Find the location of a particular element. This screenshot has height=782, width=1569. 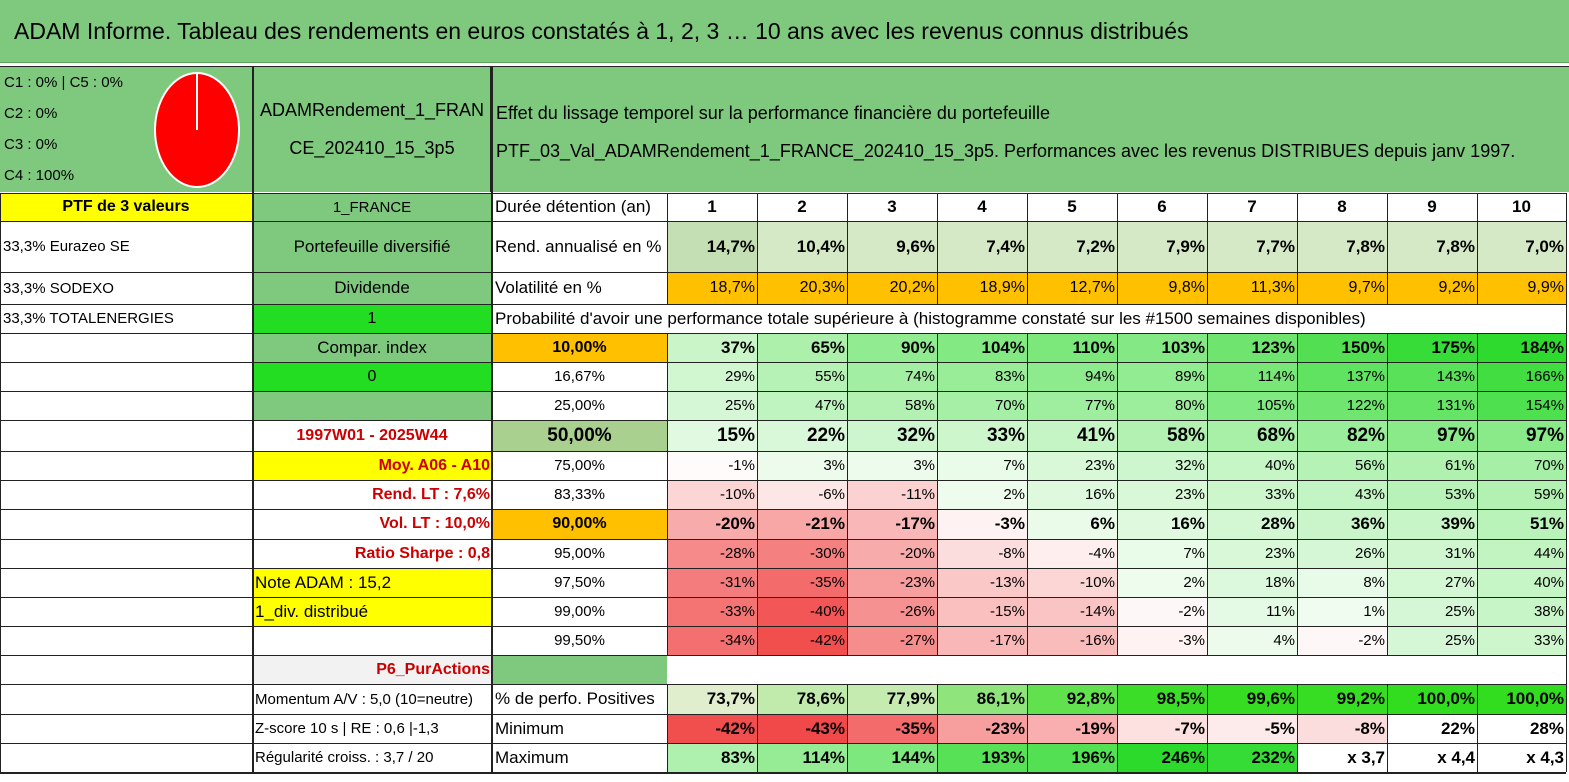

zscore-label: Z-score 10 s | RE : 0,6 |-1,3 is located at coordinates (347, 728).